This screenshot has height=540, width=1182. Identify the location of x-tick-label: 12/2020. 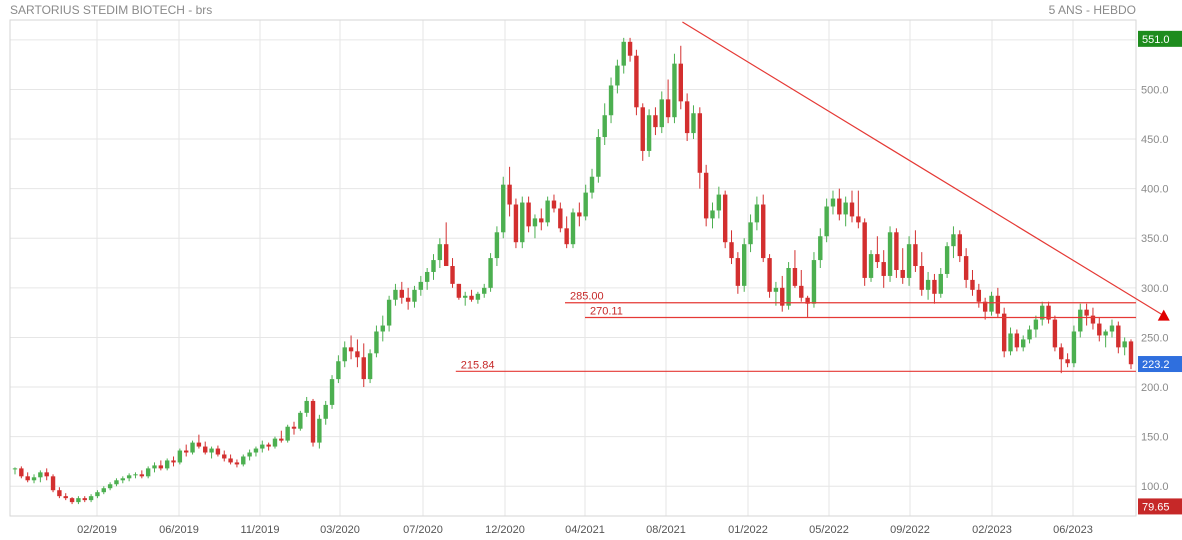
(505, 530).